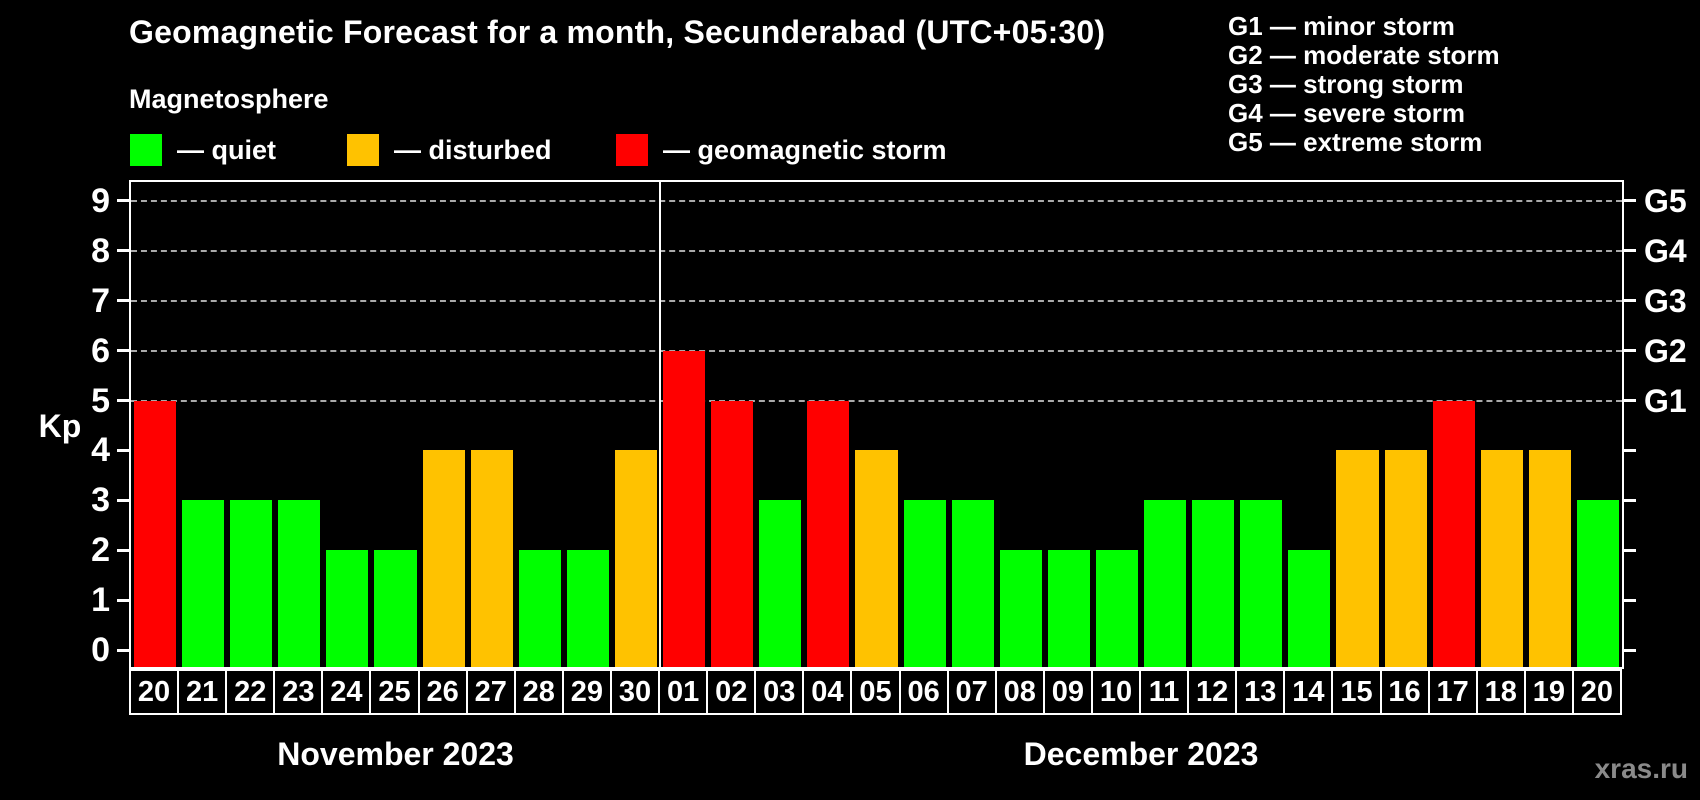  What do you see at coordinates (1141, 754) in the screenshot?
I see `month-label-december: December 2023` at bounding box center [1141, 754].